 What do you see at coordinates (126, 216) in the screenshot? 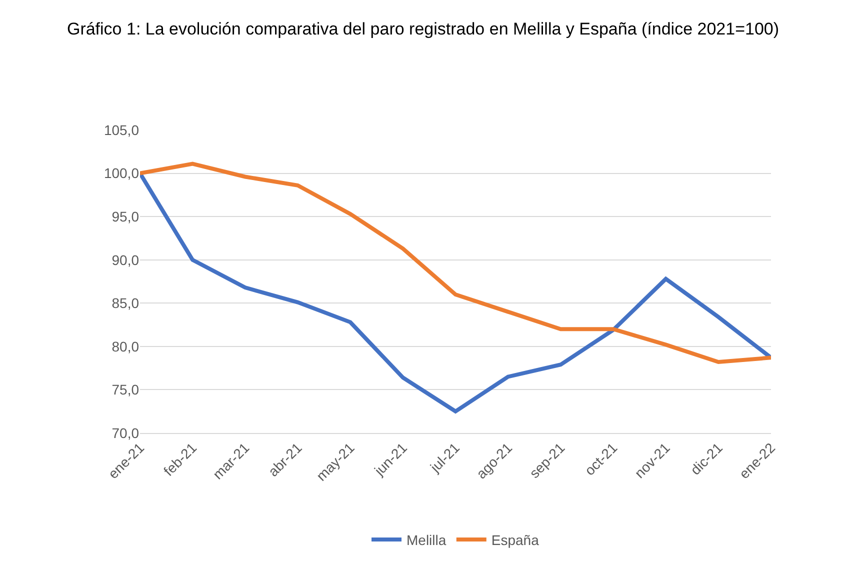
I see `y-tick-label: 95,0` at bounding box center [126, 216].